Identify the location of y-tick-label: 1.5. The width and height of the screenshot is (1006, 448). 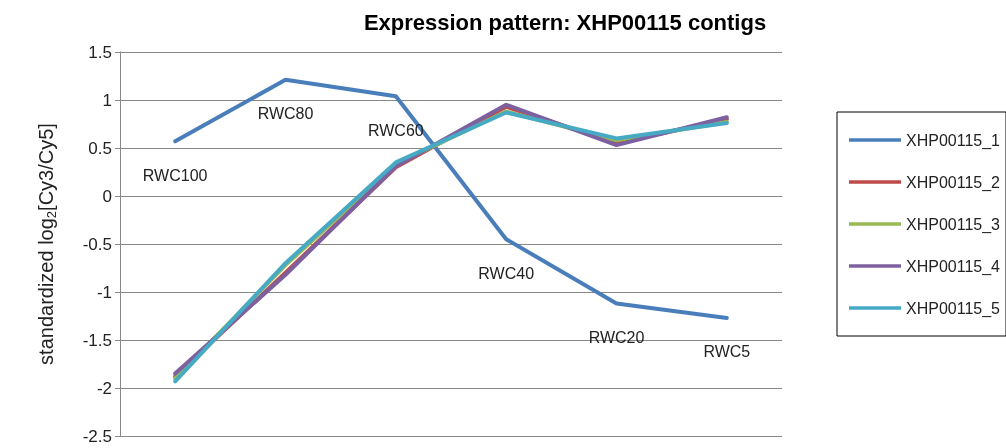
(100, 52).